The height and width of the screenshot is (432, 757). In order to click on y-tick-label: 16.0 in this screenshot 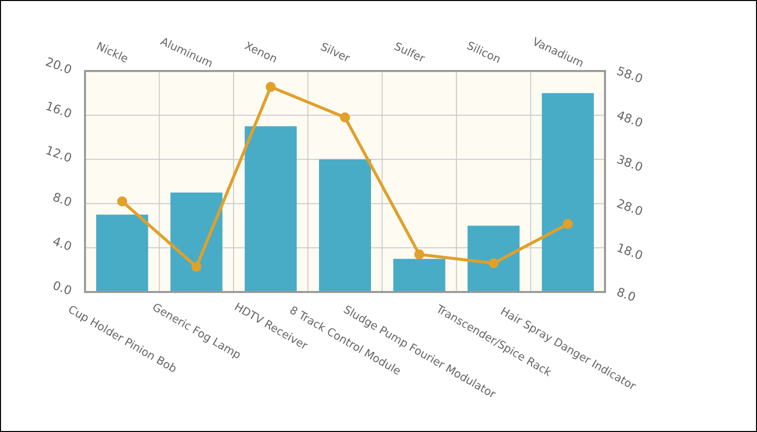, I will do `click(59, 110)`.